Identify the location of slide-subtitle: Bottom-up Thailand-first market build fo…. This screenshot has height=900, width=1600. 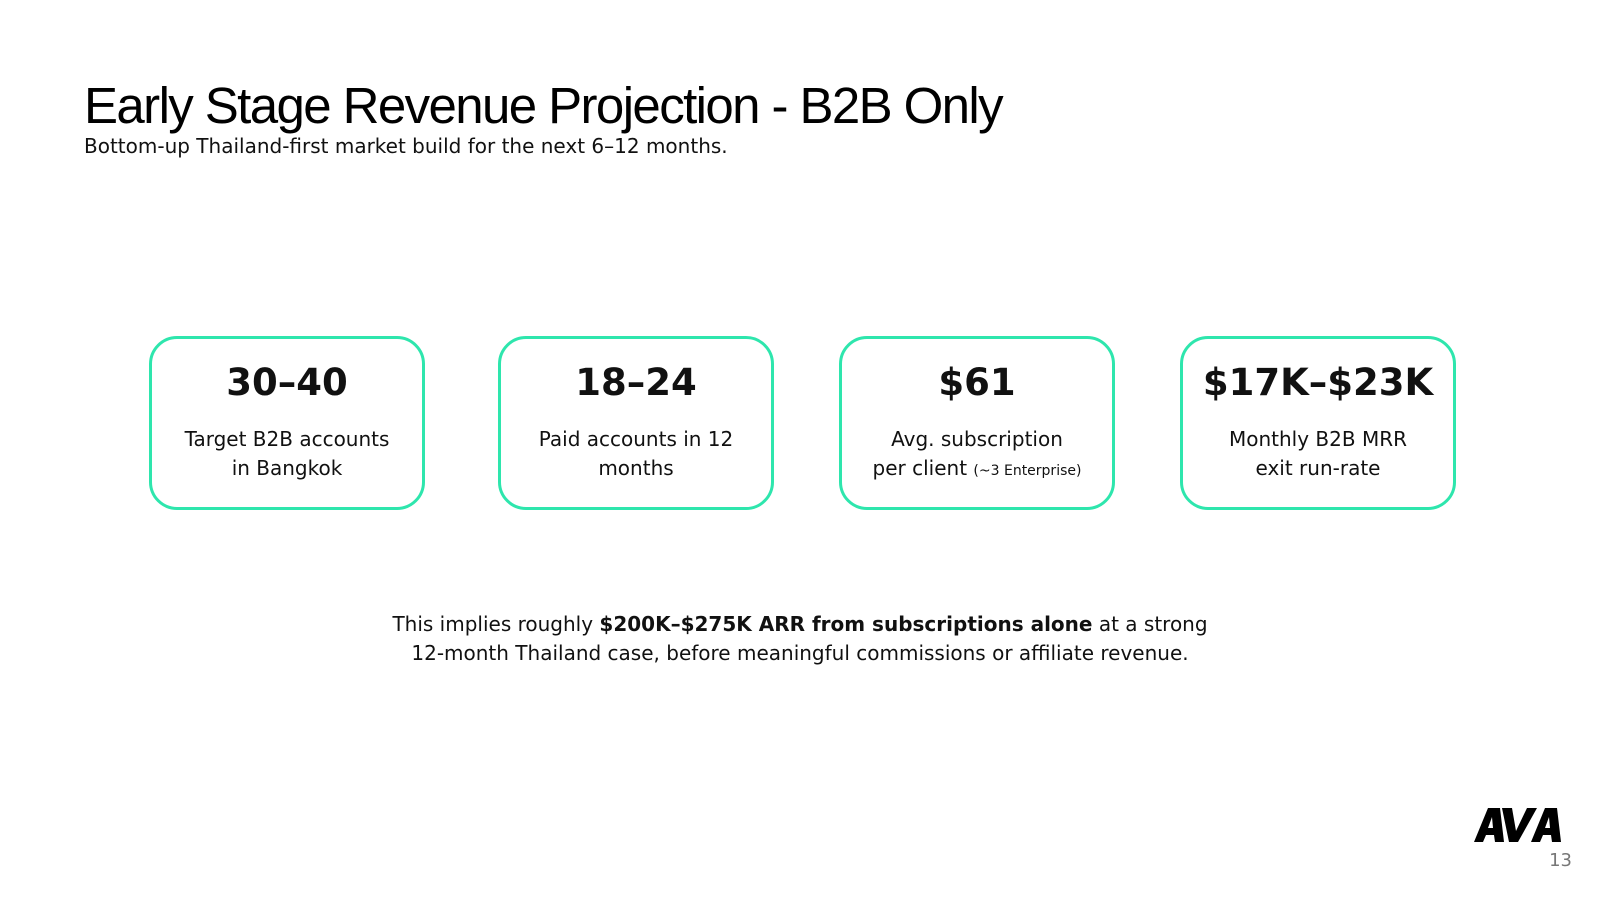
(406, 146).